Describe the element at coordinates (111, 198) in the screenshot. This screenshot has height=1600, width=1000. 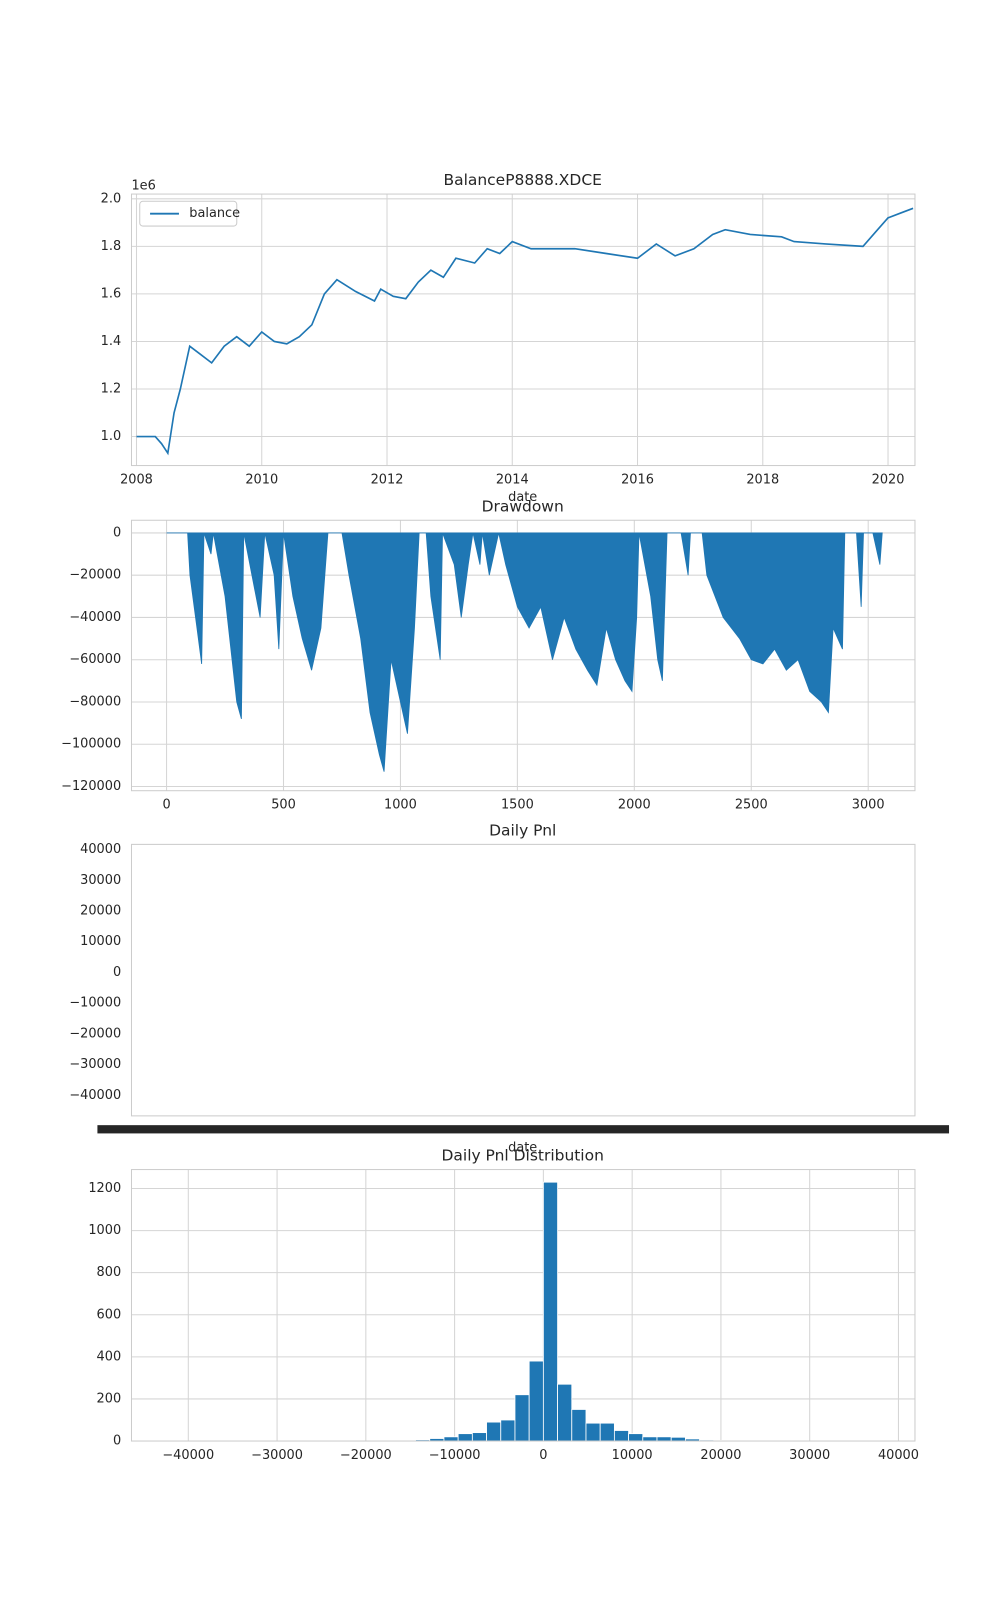
I see `y-tick-label: 2.0` at that location.